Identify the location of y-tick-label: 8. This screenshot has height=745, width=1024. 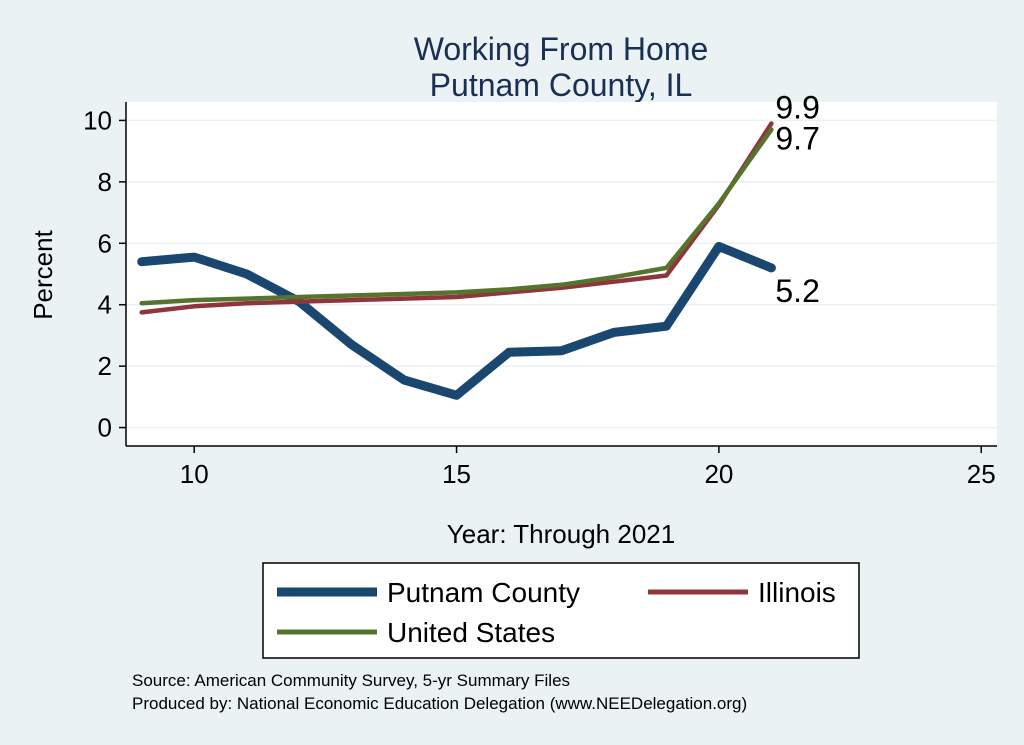
(105, 182).